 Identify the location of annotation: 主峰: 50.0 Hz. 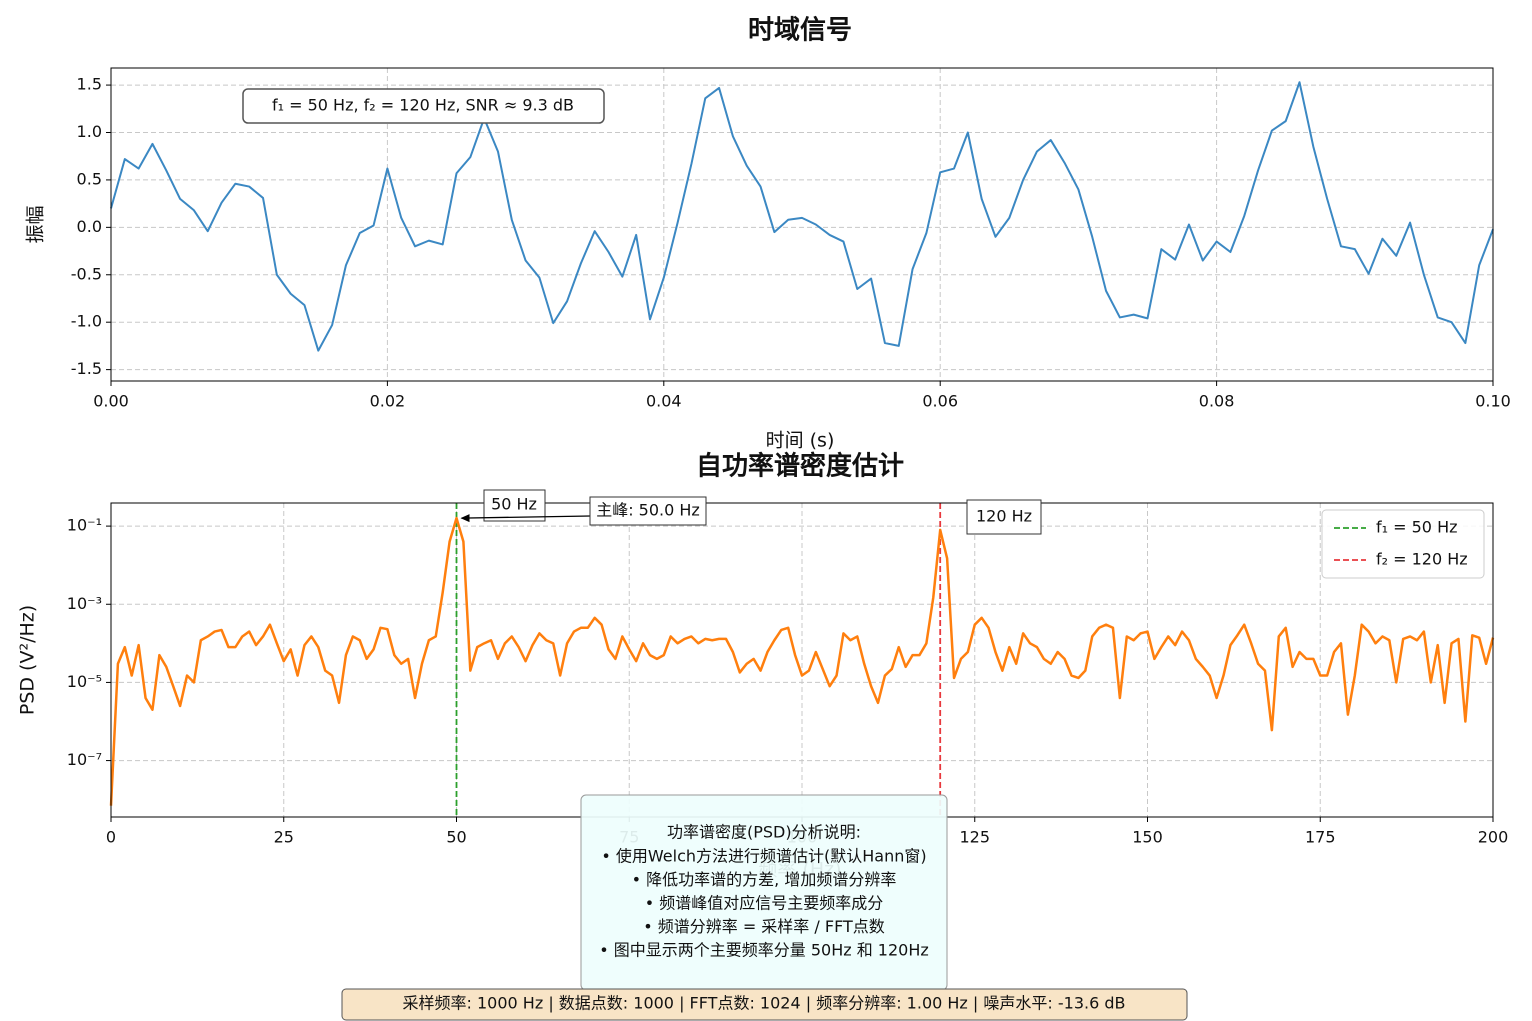
(648, 510).